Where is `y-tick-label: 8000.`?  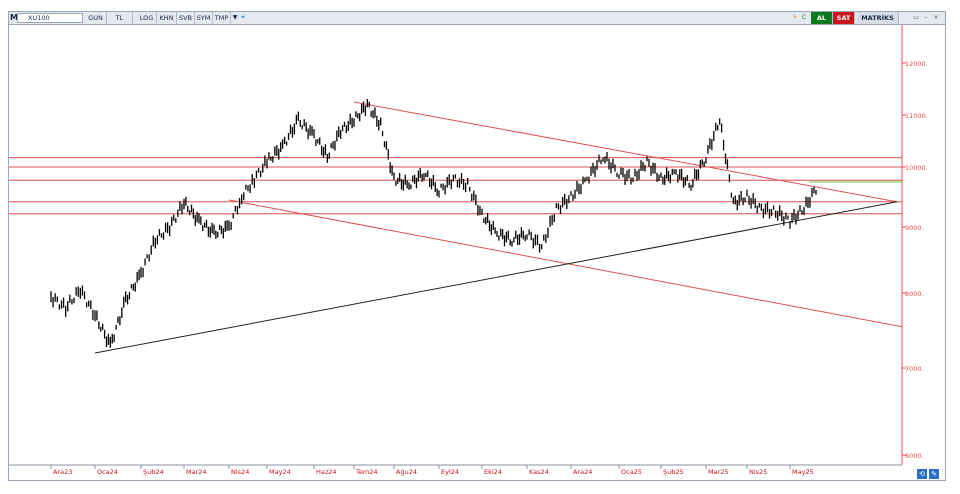
y-tick-label: 8000. is located at coordinates (914, 294).